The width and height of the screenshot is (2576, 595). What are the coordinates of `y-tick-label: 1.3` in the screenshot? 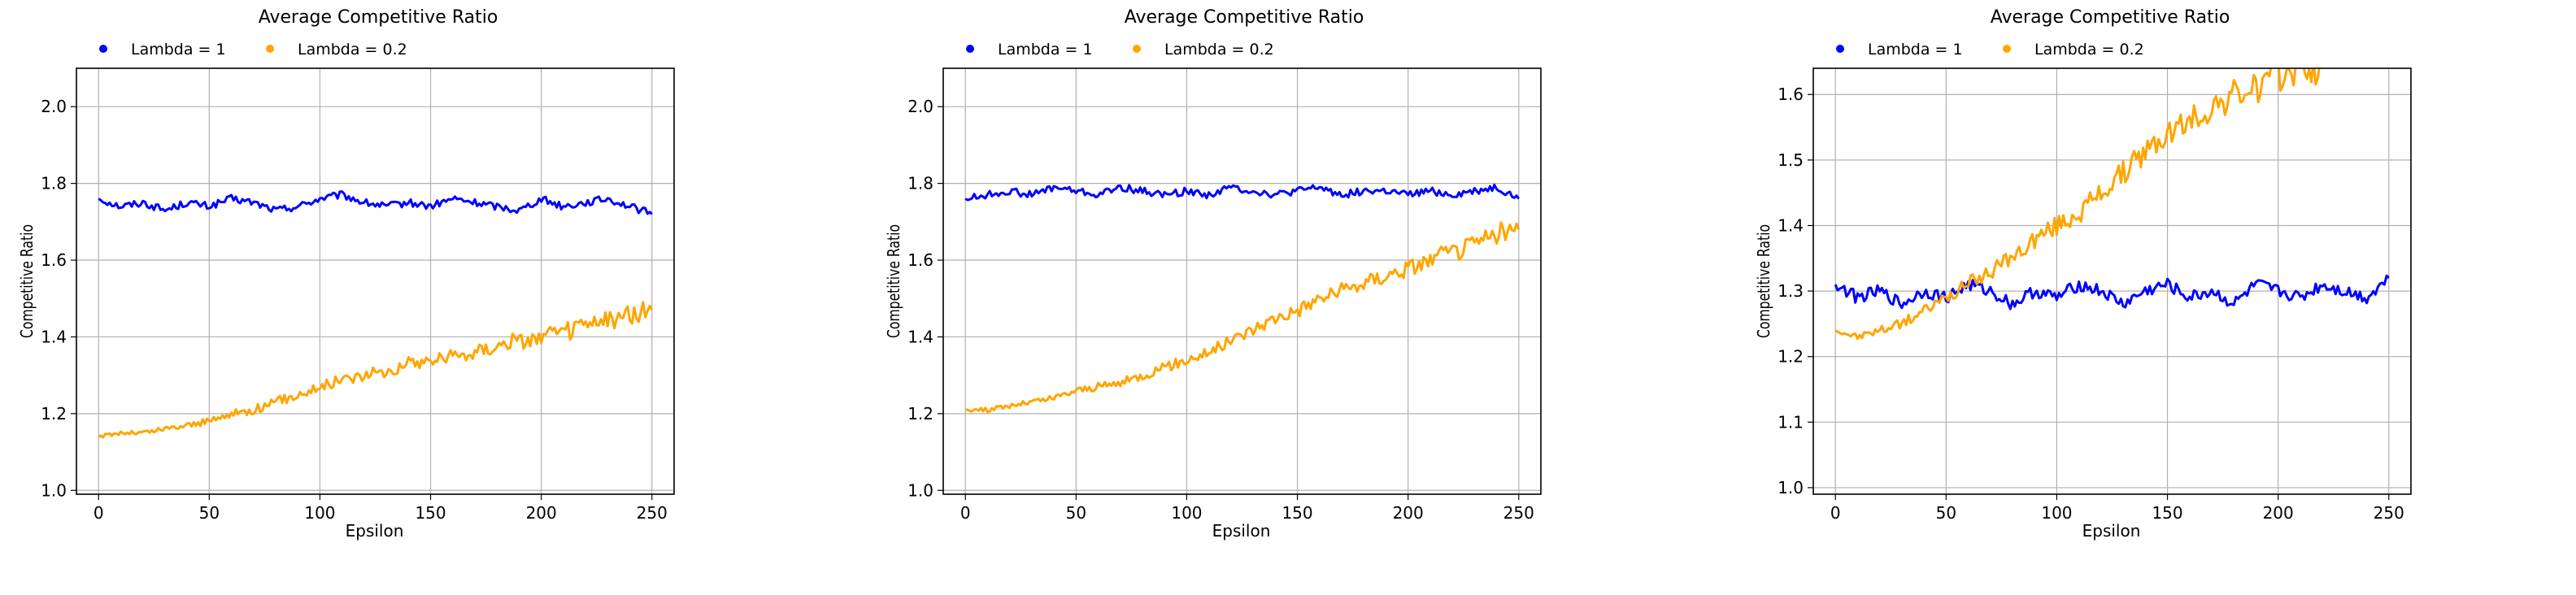 It's located at (1791, 291).